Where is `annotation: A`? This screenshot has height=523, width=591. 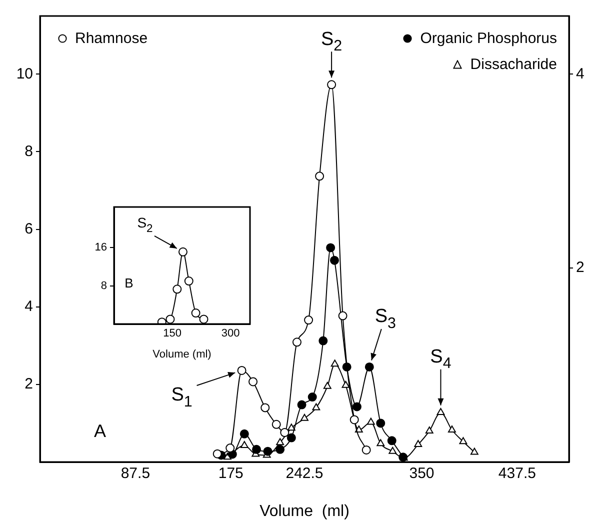
annotation: A is located at coordinates (100, 430).